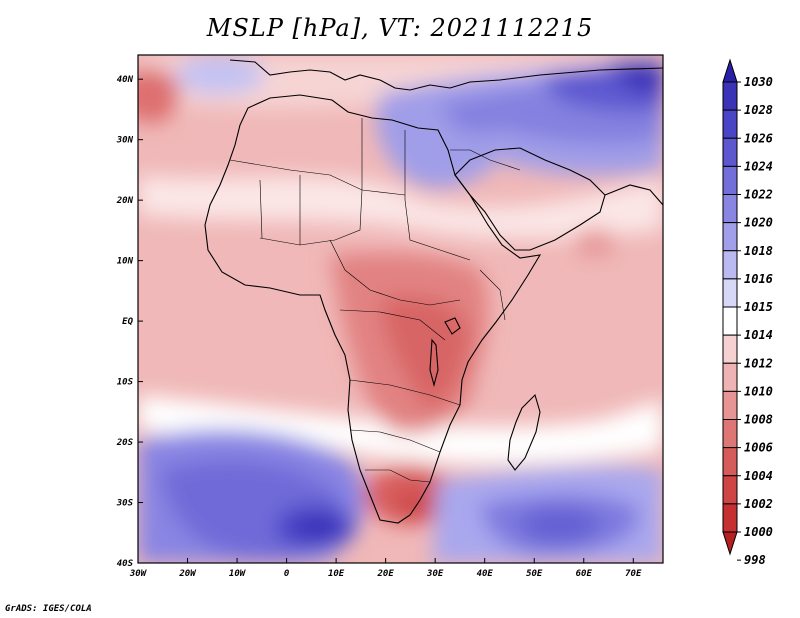 The width and height of the screenshot is (800, 618). I want to click on lat-tick-label: 30N, so click(125, 141).